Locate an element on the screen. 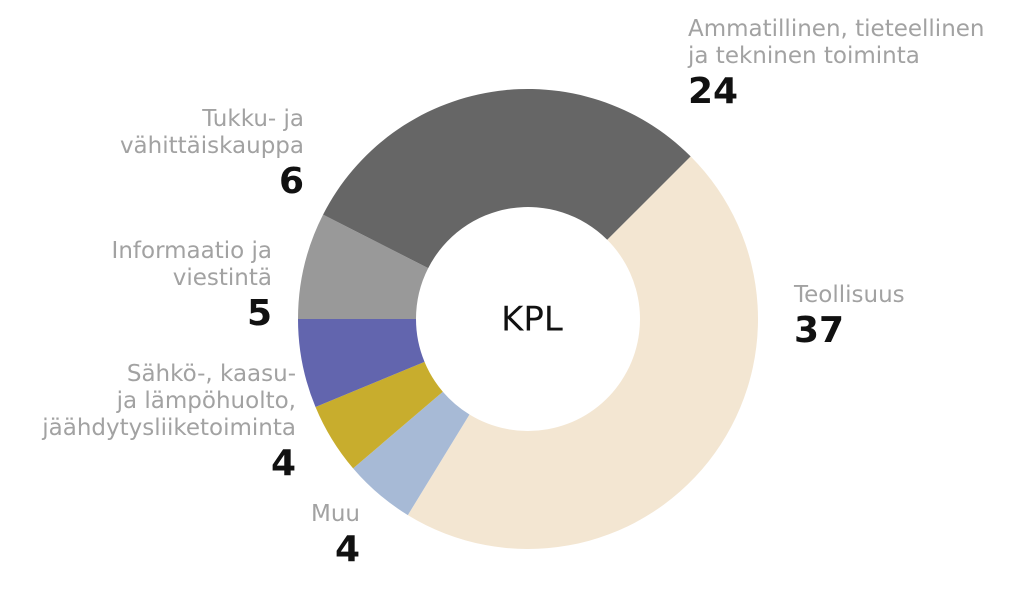  slice-value: 5 is located at coordinates (259, 313).